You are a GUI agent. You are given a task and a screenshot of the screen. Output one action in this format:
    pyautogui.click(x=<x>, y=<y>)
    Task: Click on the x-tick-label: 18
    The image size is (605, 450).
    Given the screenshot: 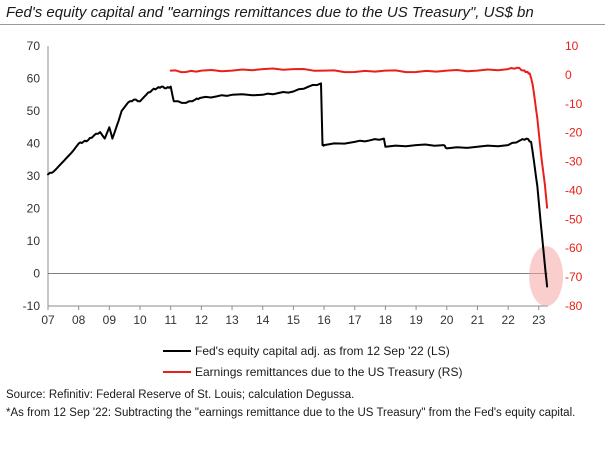 What is the action you would take?
    pyautogui.click(x=386, y=320)
    